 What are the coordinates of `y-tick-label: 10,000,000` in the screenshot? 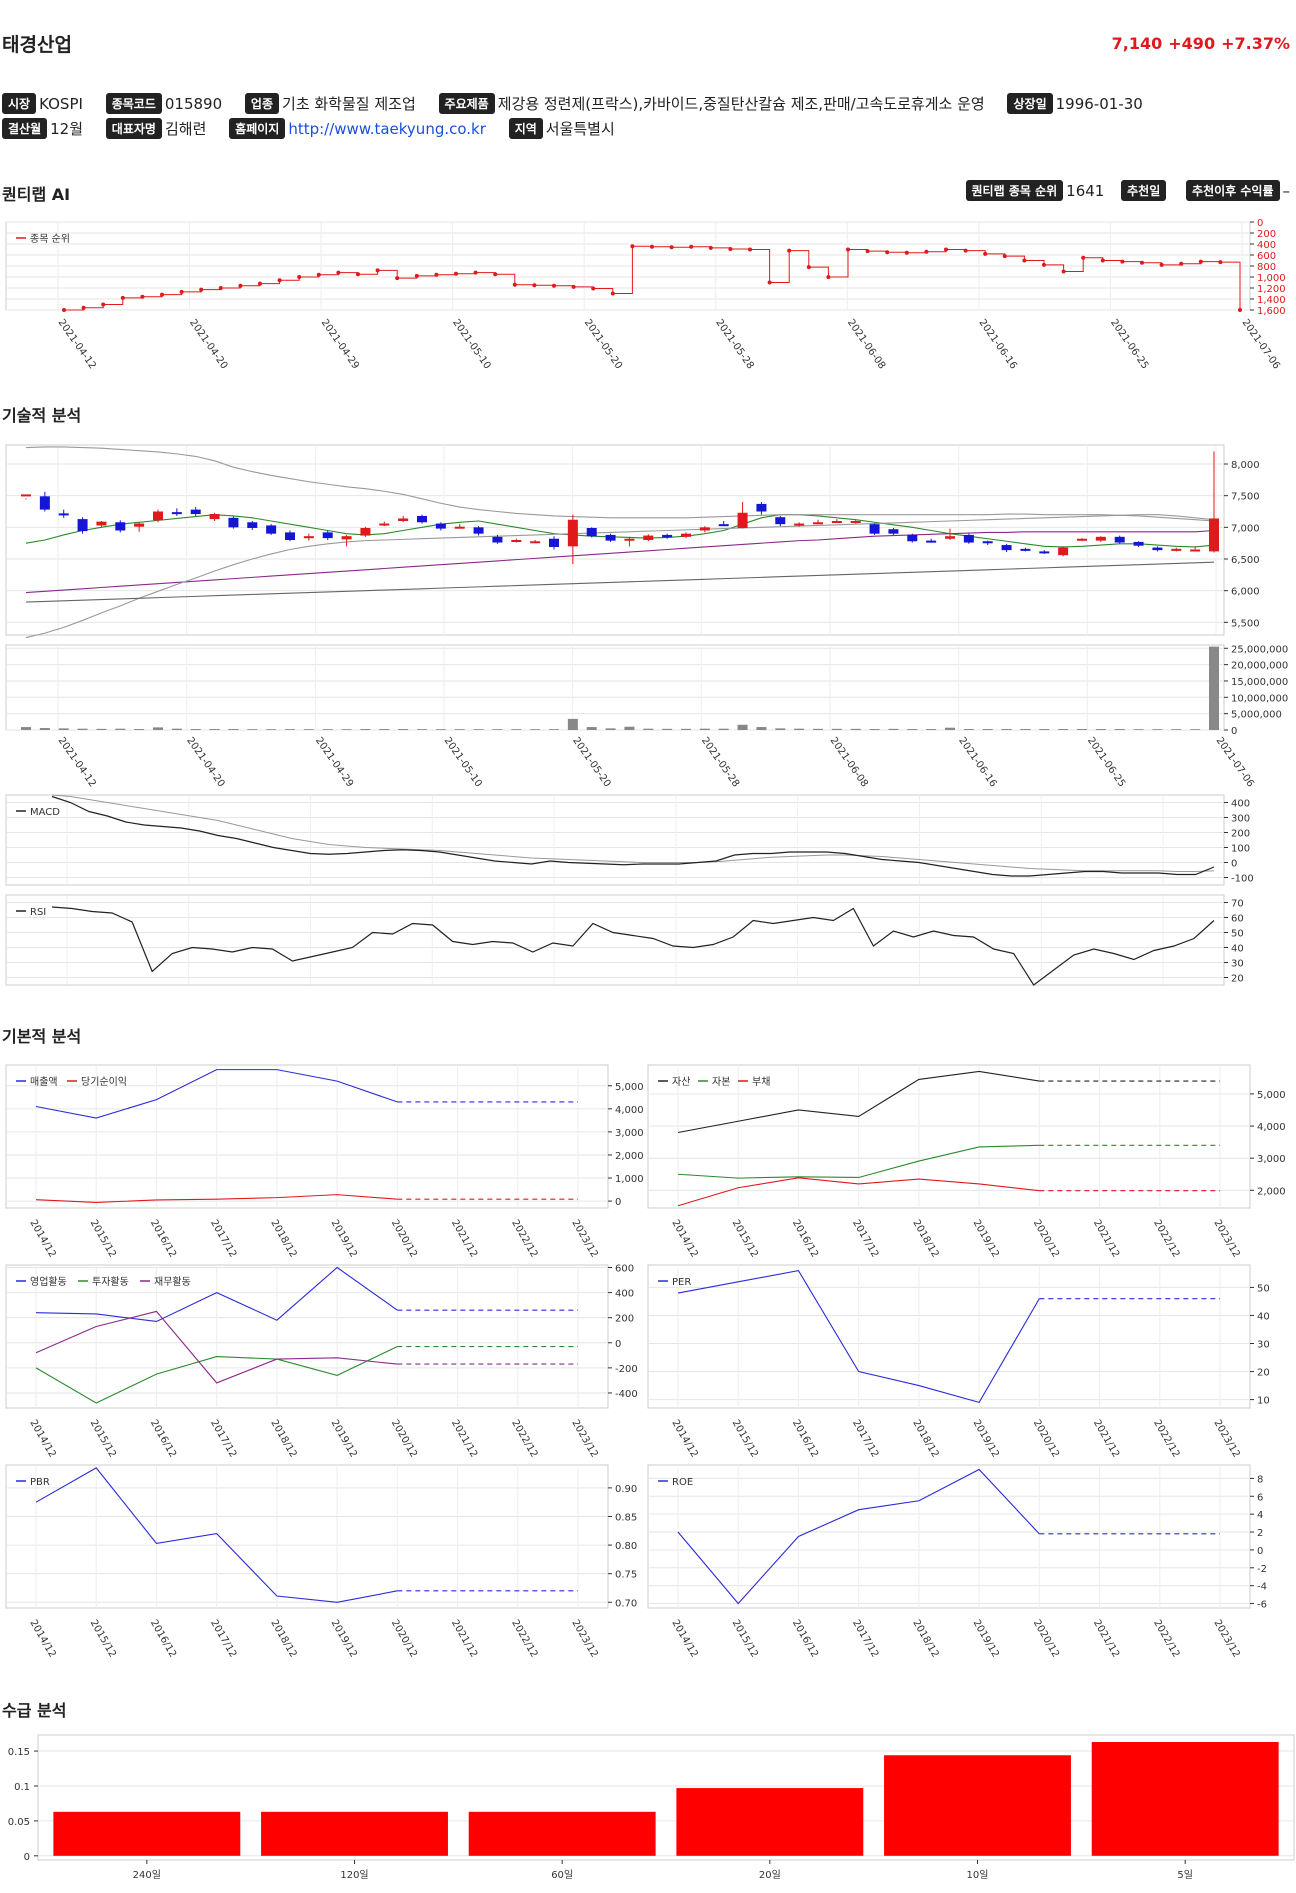 It's located at (1259, 698).